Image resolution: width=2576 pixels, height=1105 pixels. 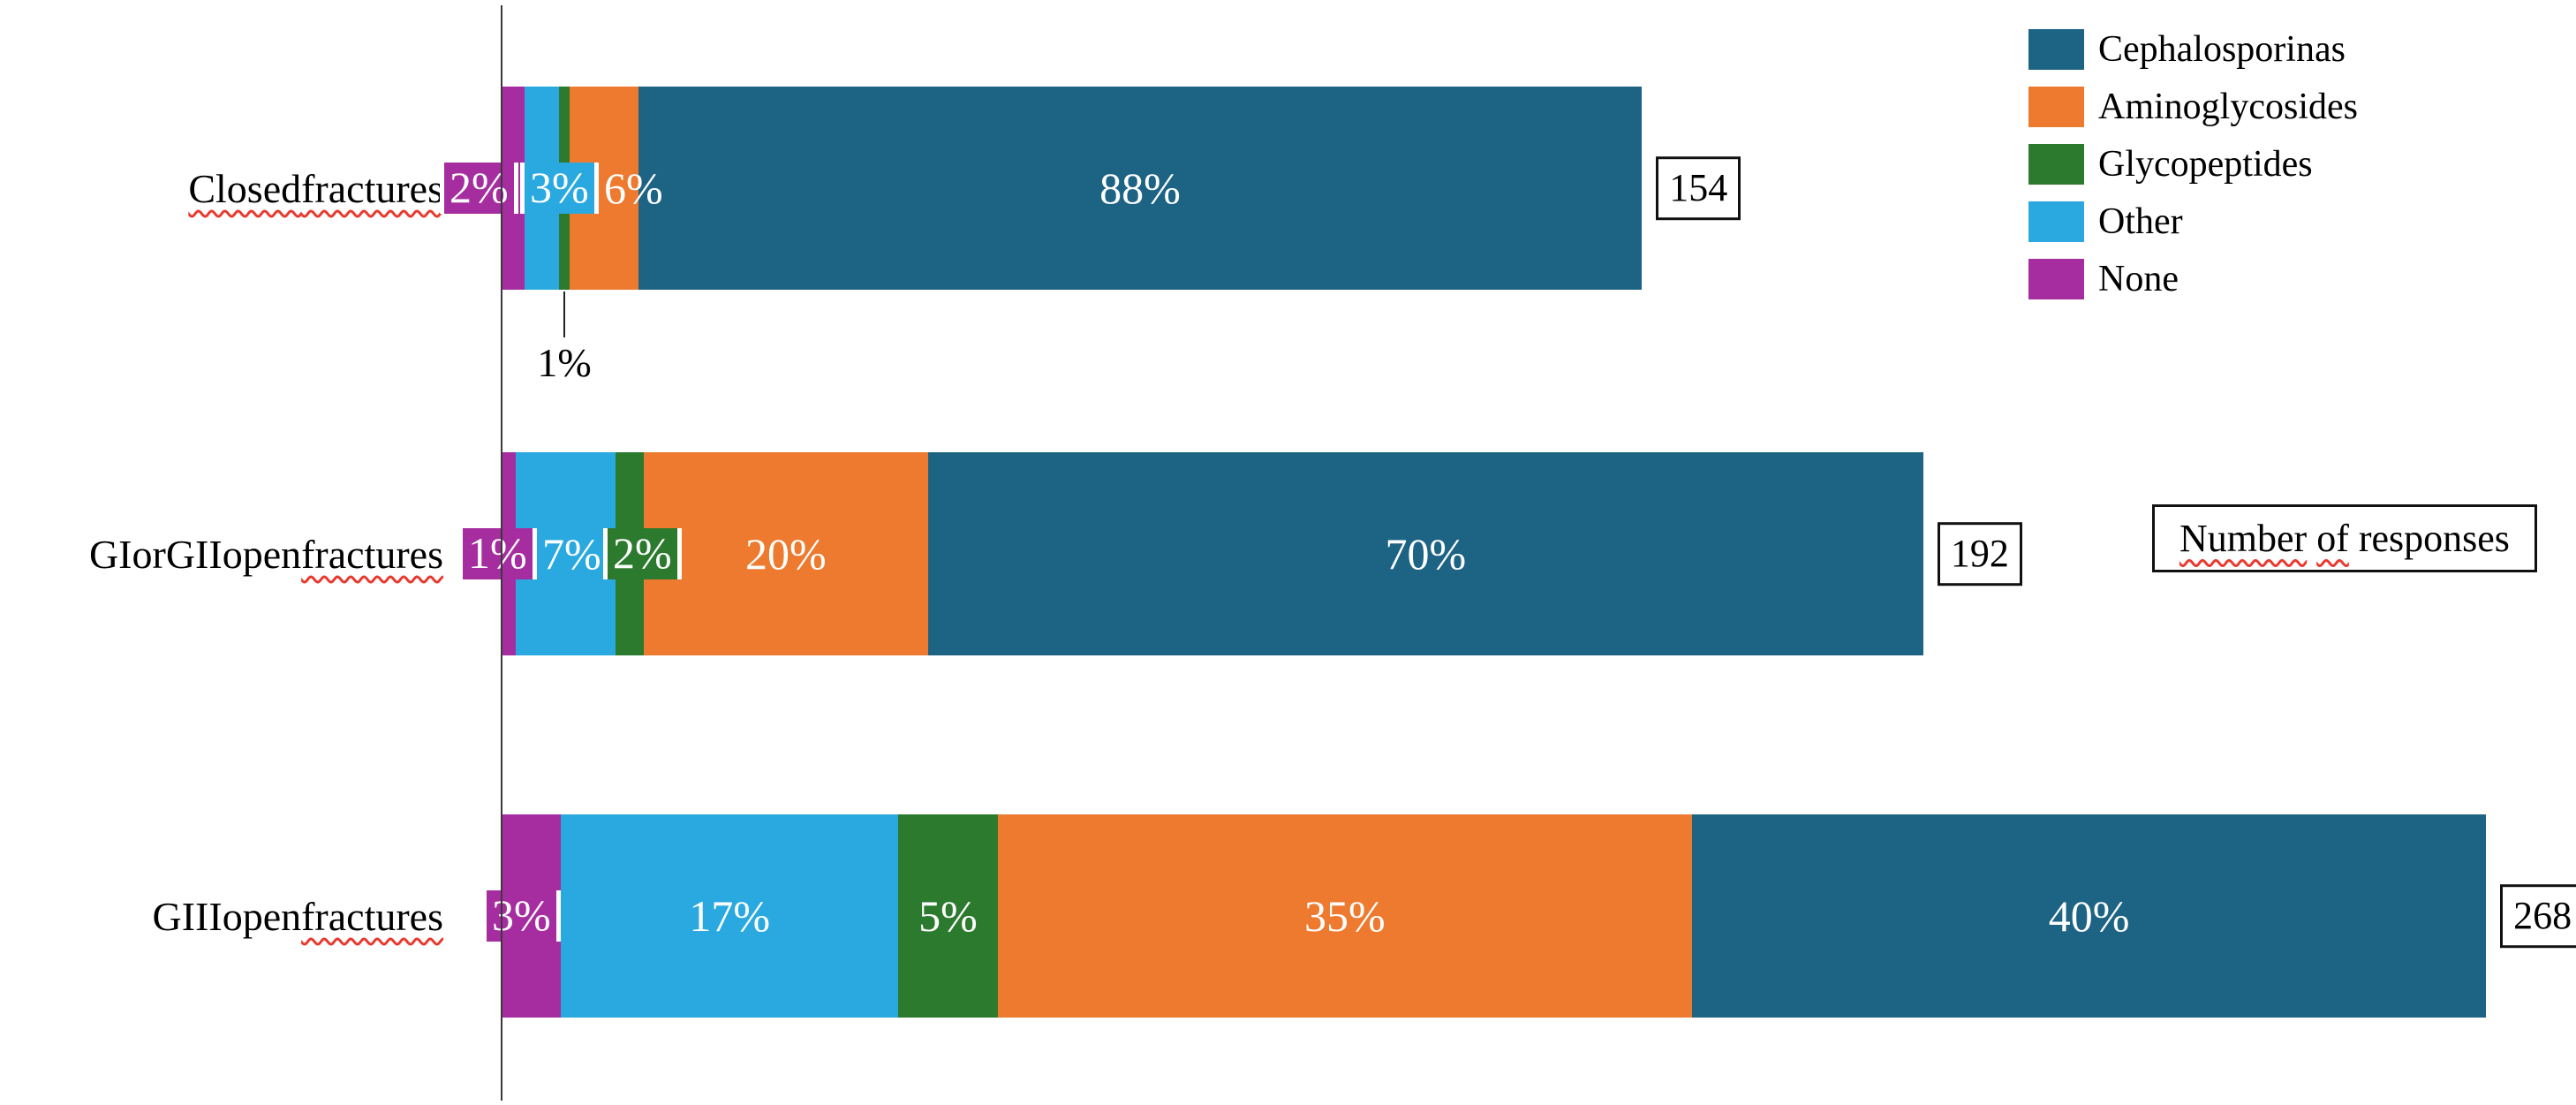 I want to click on category-label: GIII open fractures, so click(x=222, y=916).